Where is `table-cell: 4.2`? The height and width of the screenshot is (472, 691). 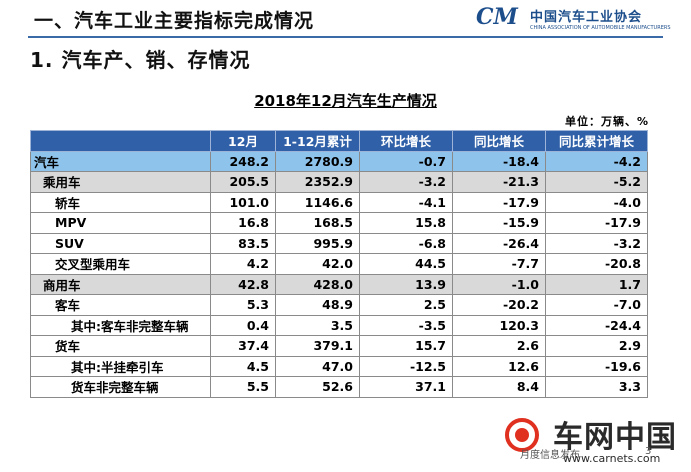
table-cell: 4.2 is located at coordinates (243, 264).